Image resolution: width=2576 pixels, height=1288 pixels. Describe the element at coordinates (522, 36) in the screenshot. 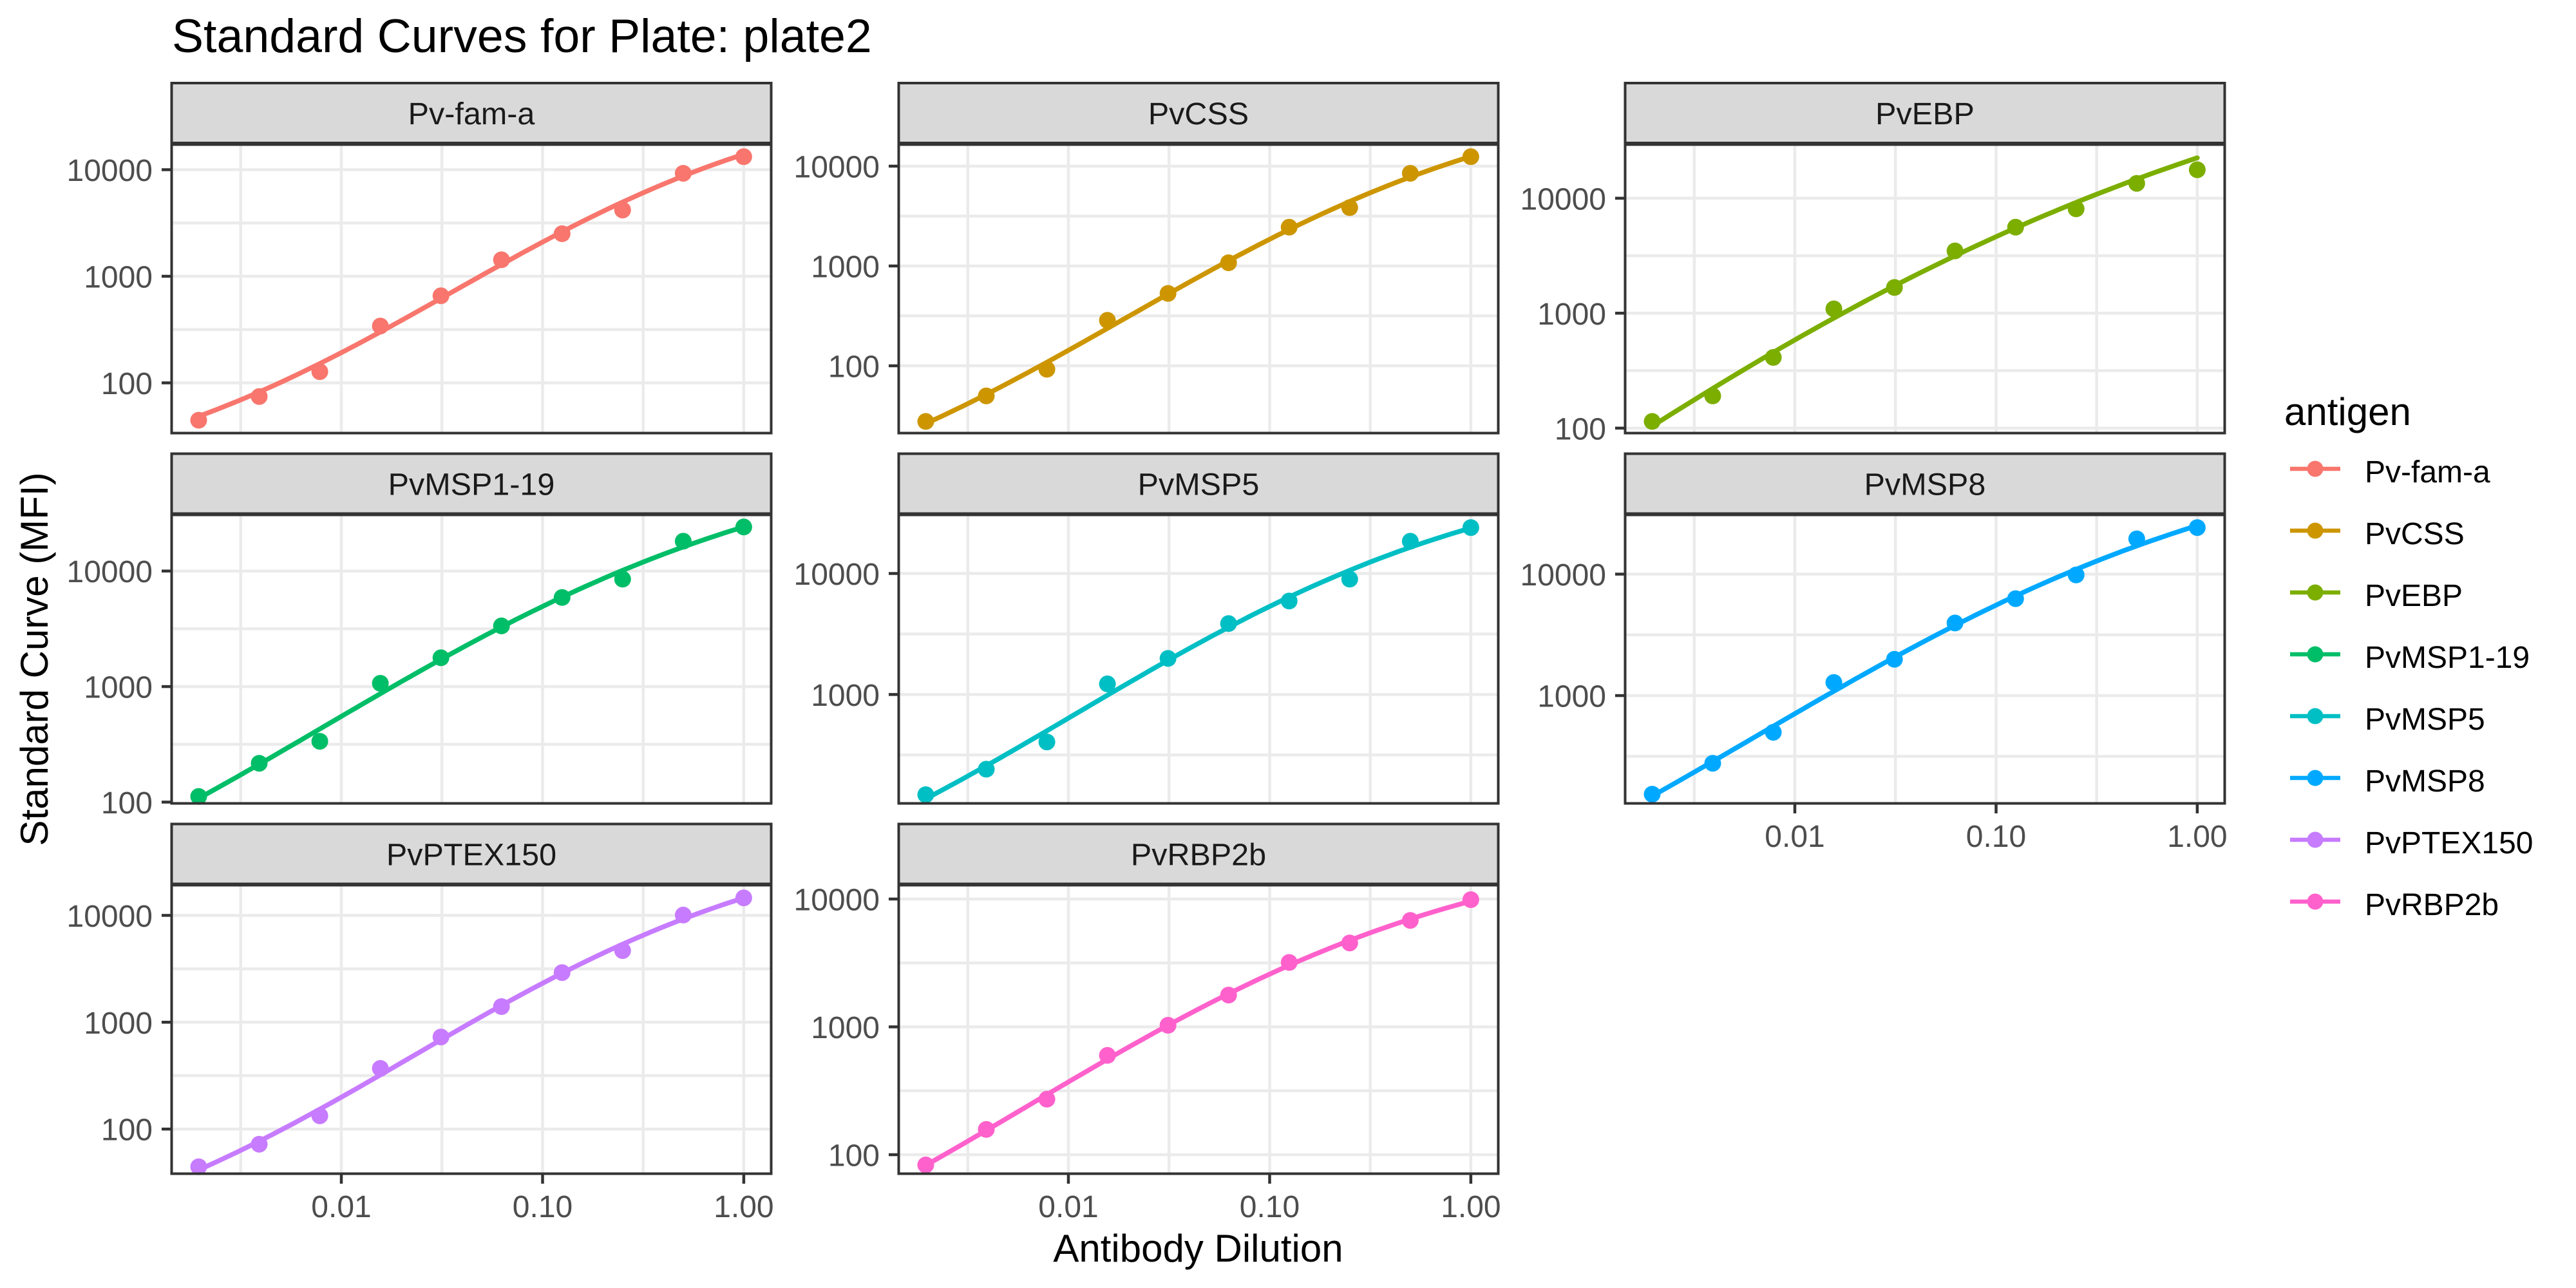

I see `svg-text:Standard Curves for Plate: pla: Standard Curves for Plate: plate2` at that location.